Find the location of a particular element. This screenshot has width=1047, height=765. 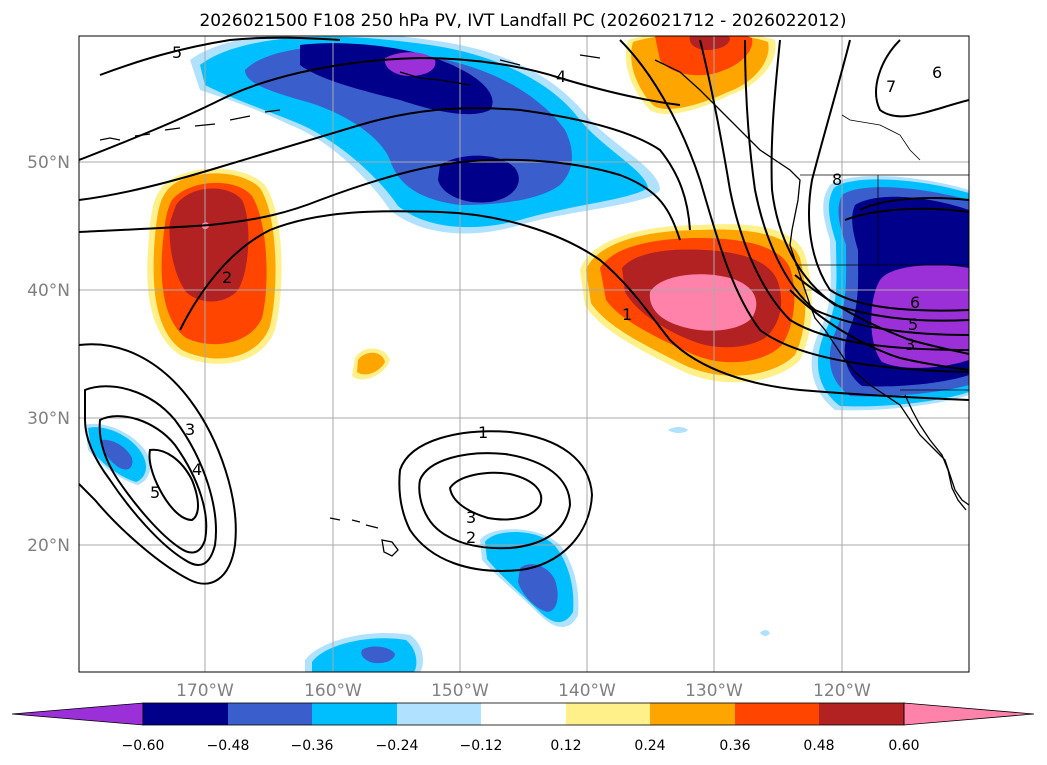

lon-label-150w: 150°W is located at coordinates (460, 691).